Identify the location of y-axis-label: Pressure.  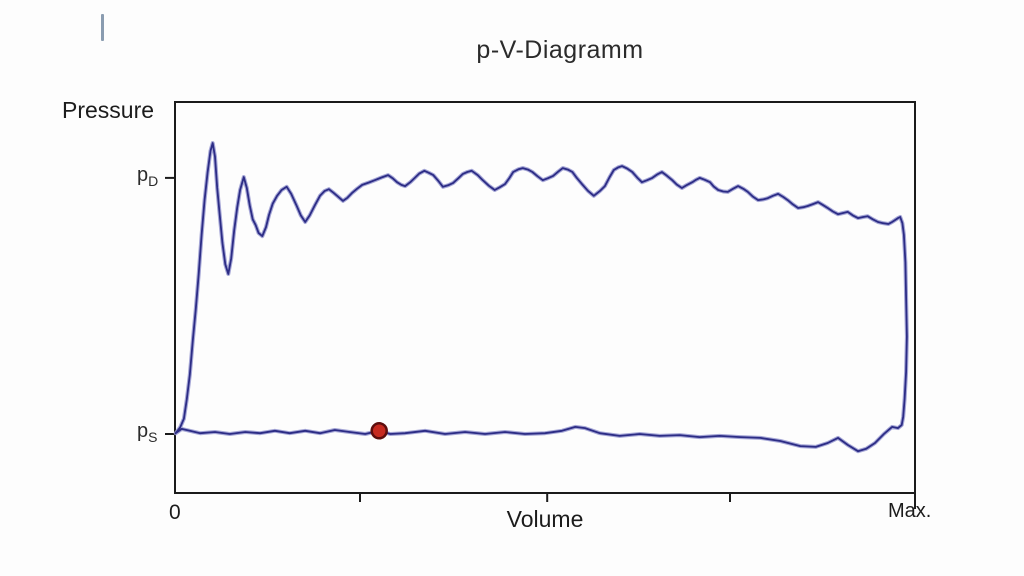
(108, 110).